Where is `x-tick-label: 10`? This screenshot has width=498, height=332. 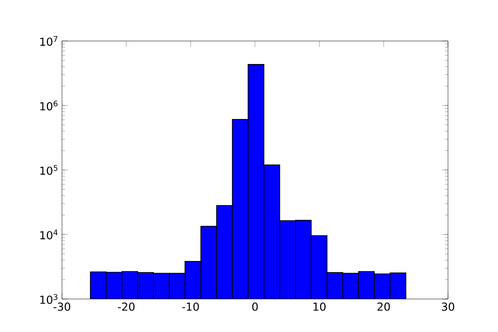 x-tick-label: 10 is located at coordinates (320, 306).